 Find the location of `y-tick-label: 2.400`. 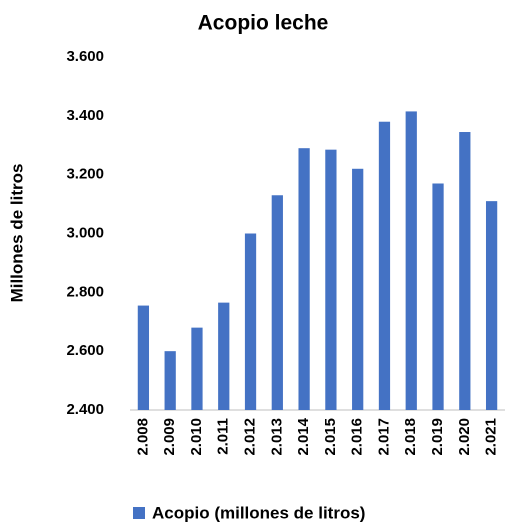

y-tick-label: 2.400 is located at coordinates (85, 409).